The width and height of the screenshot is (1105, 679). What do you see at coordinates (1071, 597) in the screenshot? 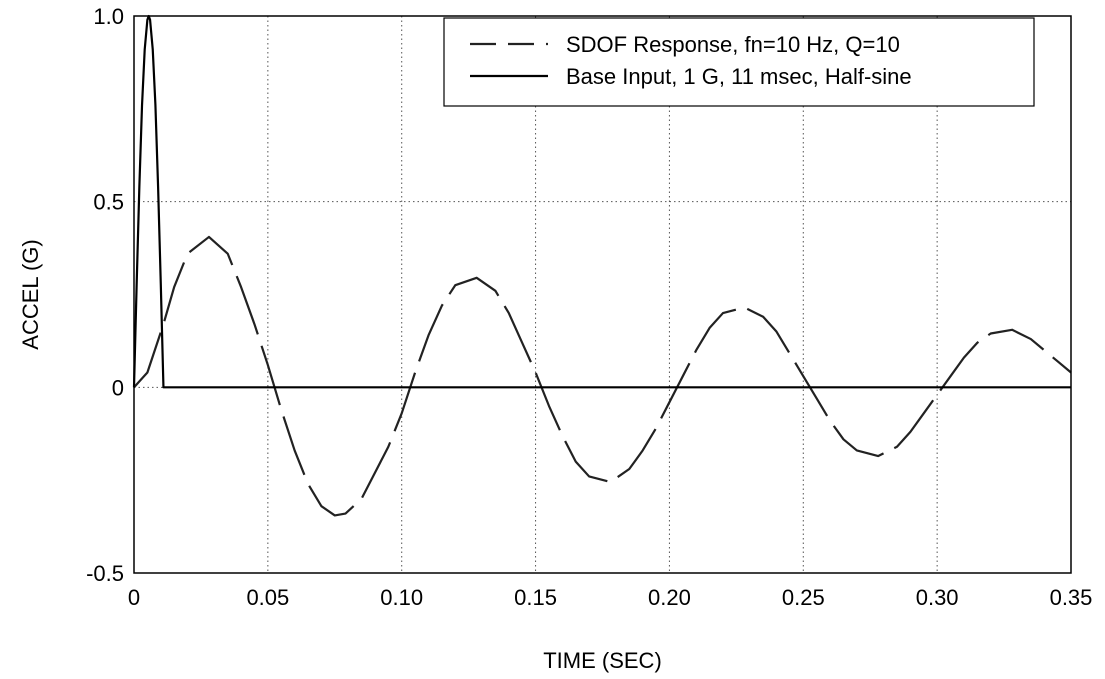
I see `x-tick-label: 0.35` at bounding box center [1071, 597].